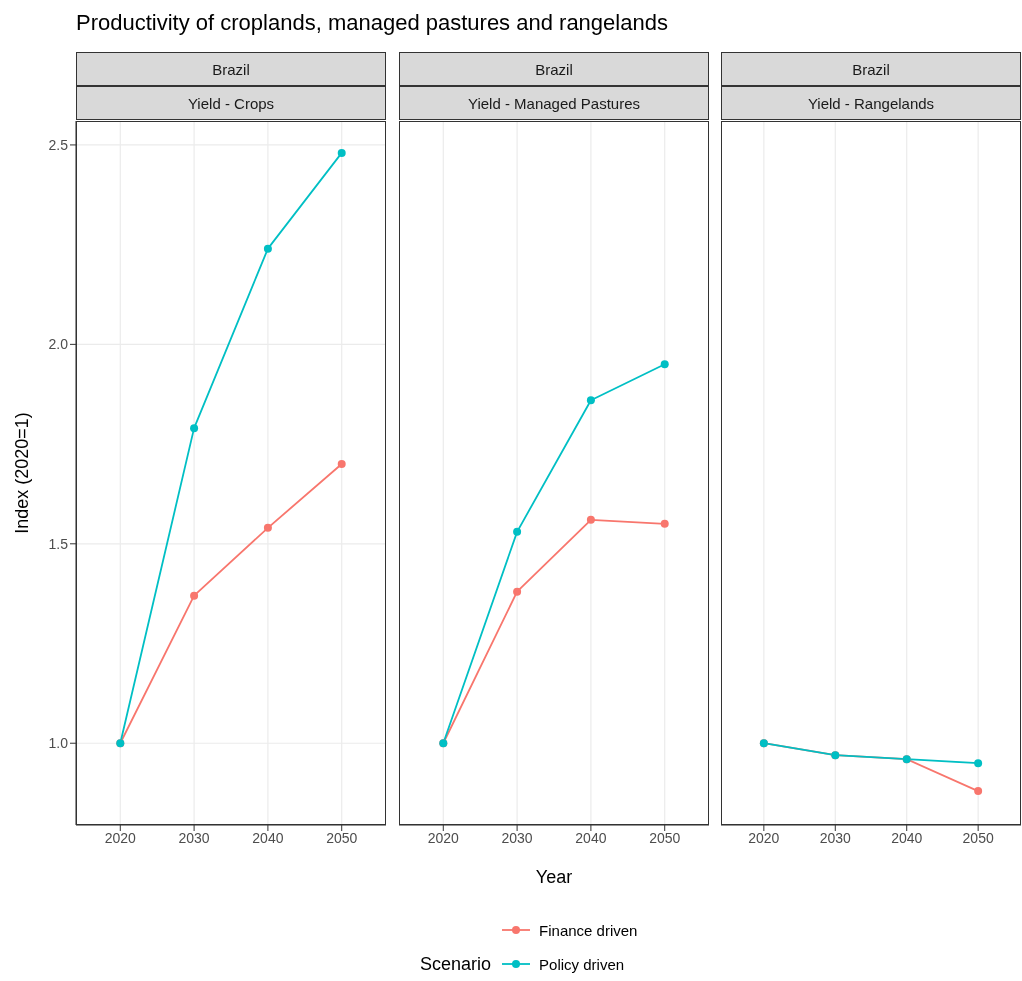 The width and height of the screenshot is (1022, 981). I want to click on chart-subtitle: Yield - Crops, so click(231, 103).